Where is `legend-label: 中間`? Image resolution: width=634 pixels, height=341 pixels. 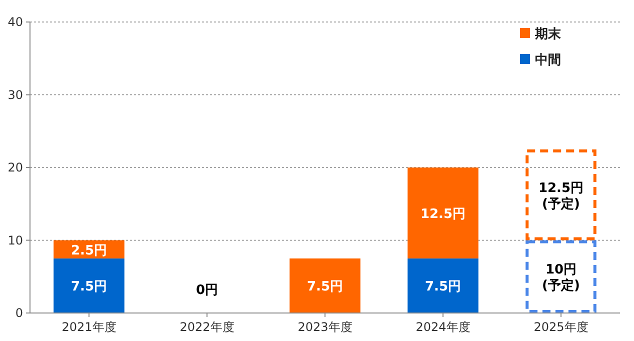
legend-label: 中間 is located at coordinates (548, 60).